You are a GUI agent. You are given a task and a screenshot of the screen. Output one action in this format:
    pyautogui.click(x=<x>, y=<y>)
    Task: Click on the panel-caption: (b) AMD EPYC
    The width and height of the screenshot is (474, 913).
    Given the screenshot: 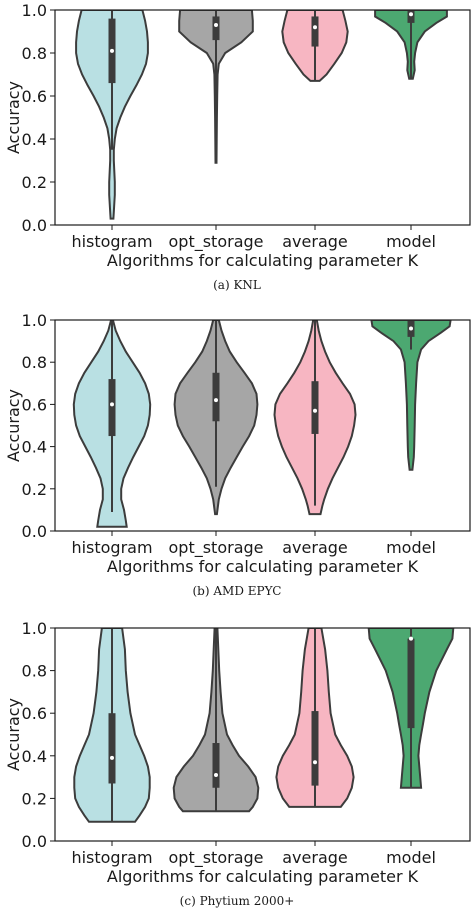 What is the action you would take?
    pyautogui.click(x=237, y=591)
    